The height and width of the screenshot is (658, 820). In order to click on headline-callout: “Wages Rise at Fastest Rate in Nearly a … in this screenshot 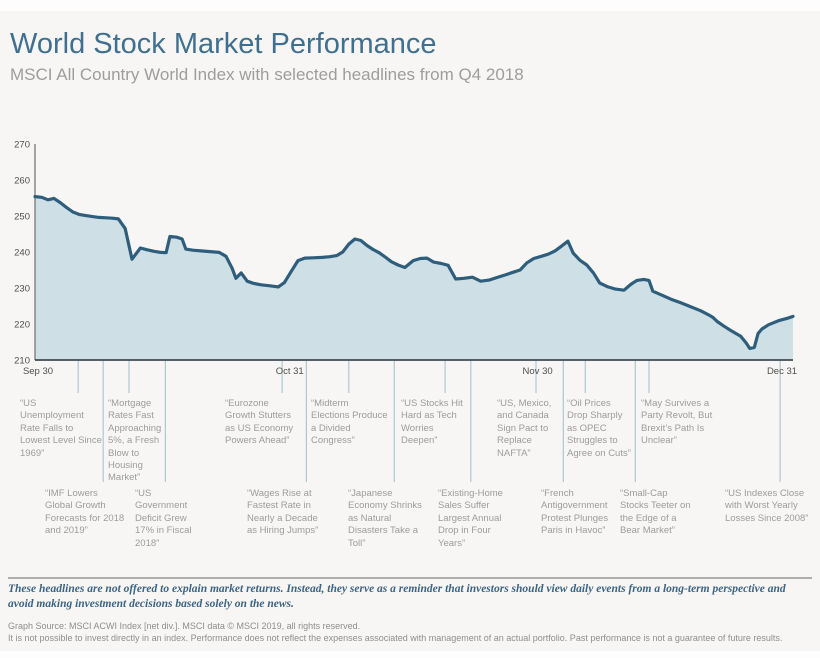, I will do `click(283, 512)`.